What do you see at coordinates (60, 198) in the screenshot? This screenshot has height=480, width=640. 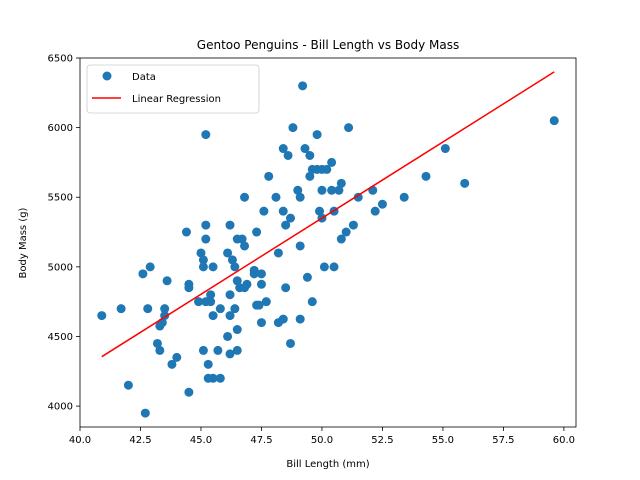 I see `y-tick-label: 5500` at bounding box center [60, 198].